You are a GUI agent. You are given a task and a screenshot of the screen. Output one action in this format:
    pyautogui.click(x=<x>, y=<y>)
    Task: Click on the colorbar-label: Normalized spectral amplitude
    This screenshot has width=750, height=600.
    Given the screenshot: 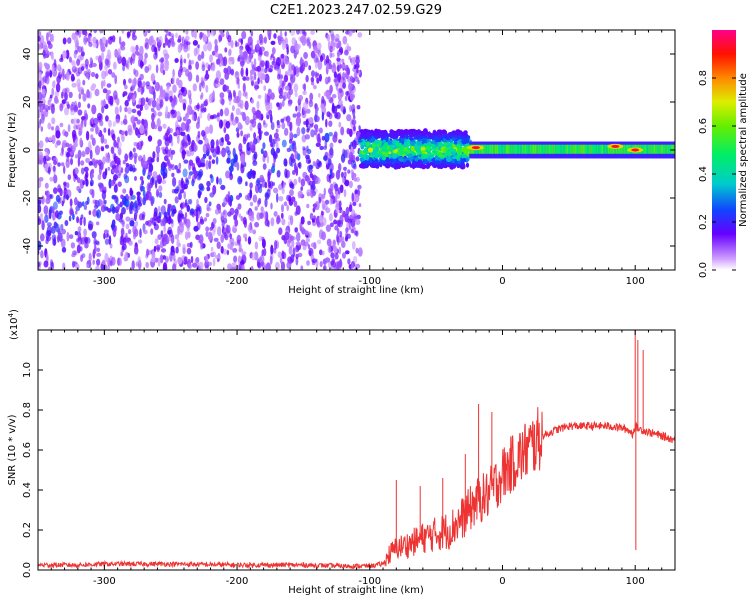 What is the action you would take?
    pyautogui.click(x=743, y=150)
    